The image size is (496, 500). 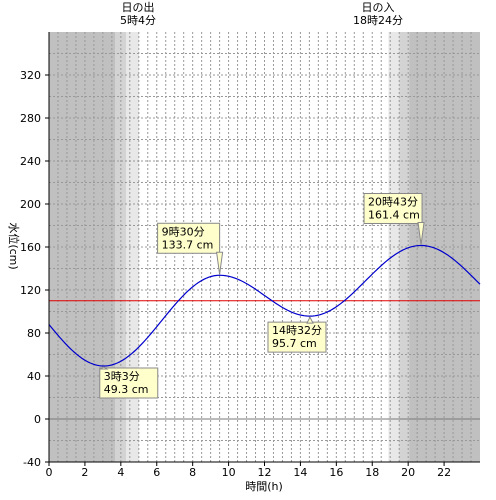 What do you see at coordinates (32, 462) in the screenshot?
I see `y-tick-label: -40` at bounding box center [32, 462].